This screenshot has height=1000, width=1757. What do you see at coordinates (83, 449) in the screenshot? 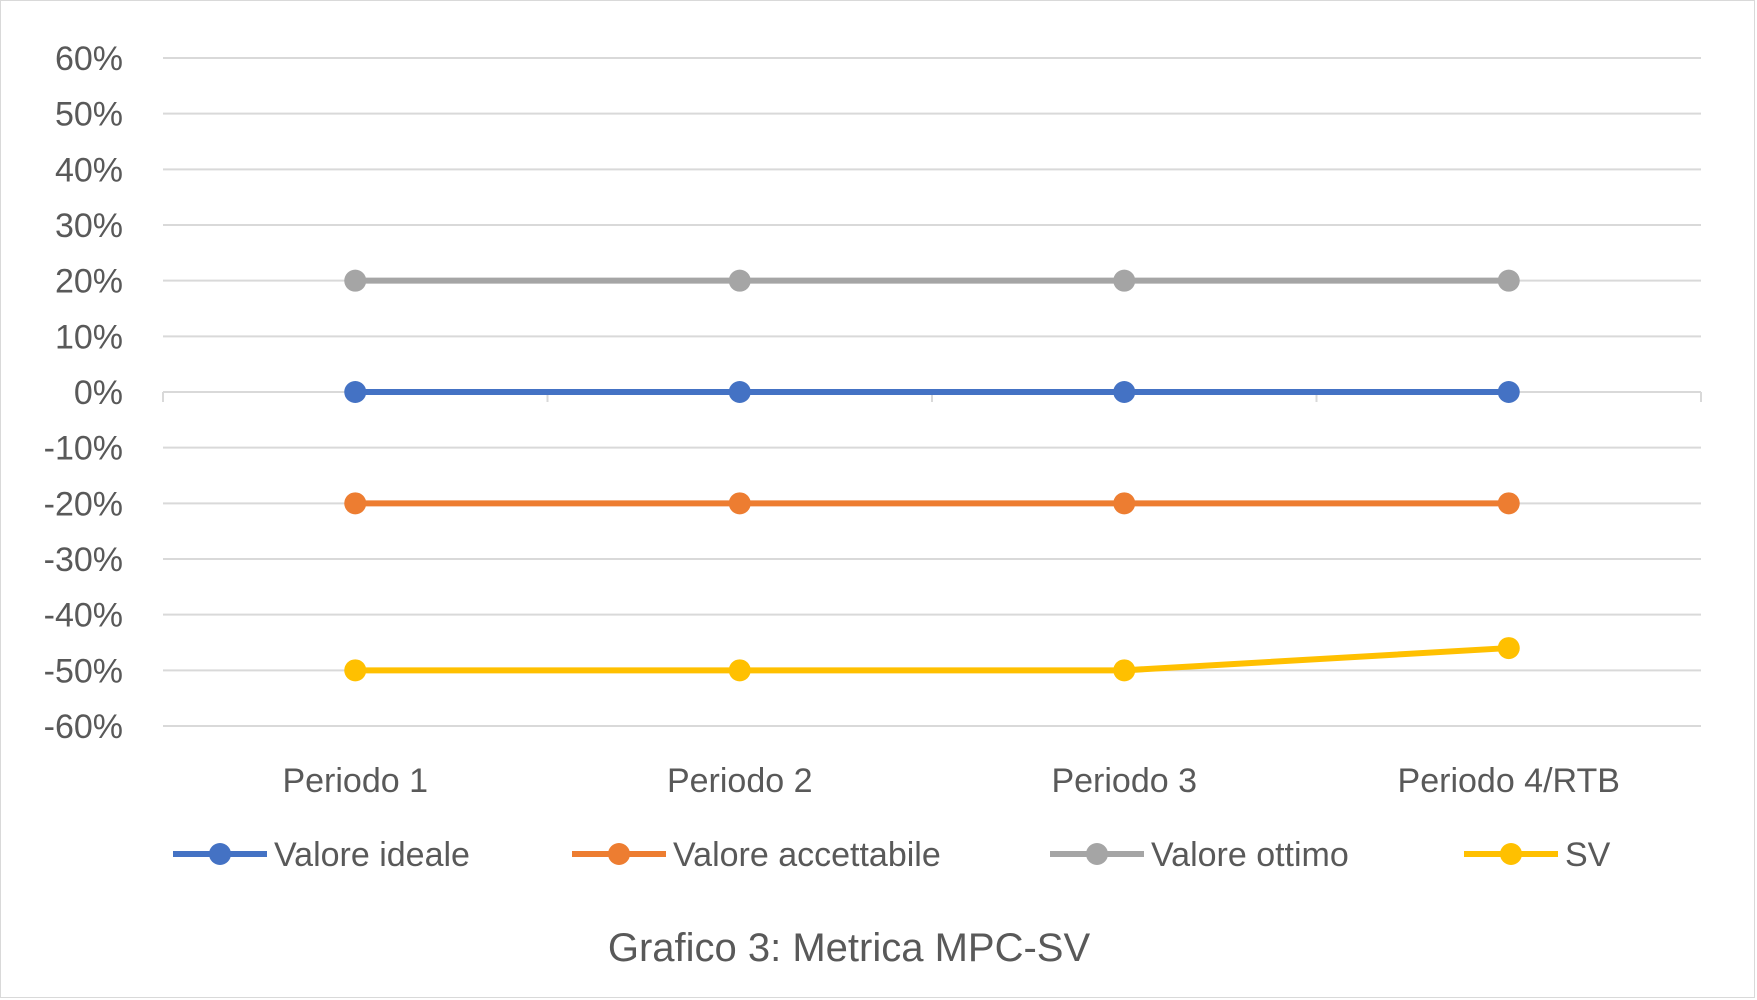
I see `y-tick-label: -10%` at bounding box center [83, 449].